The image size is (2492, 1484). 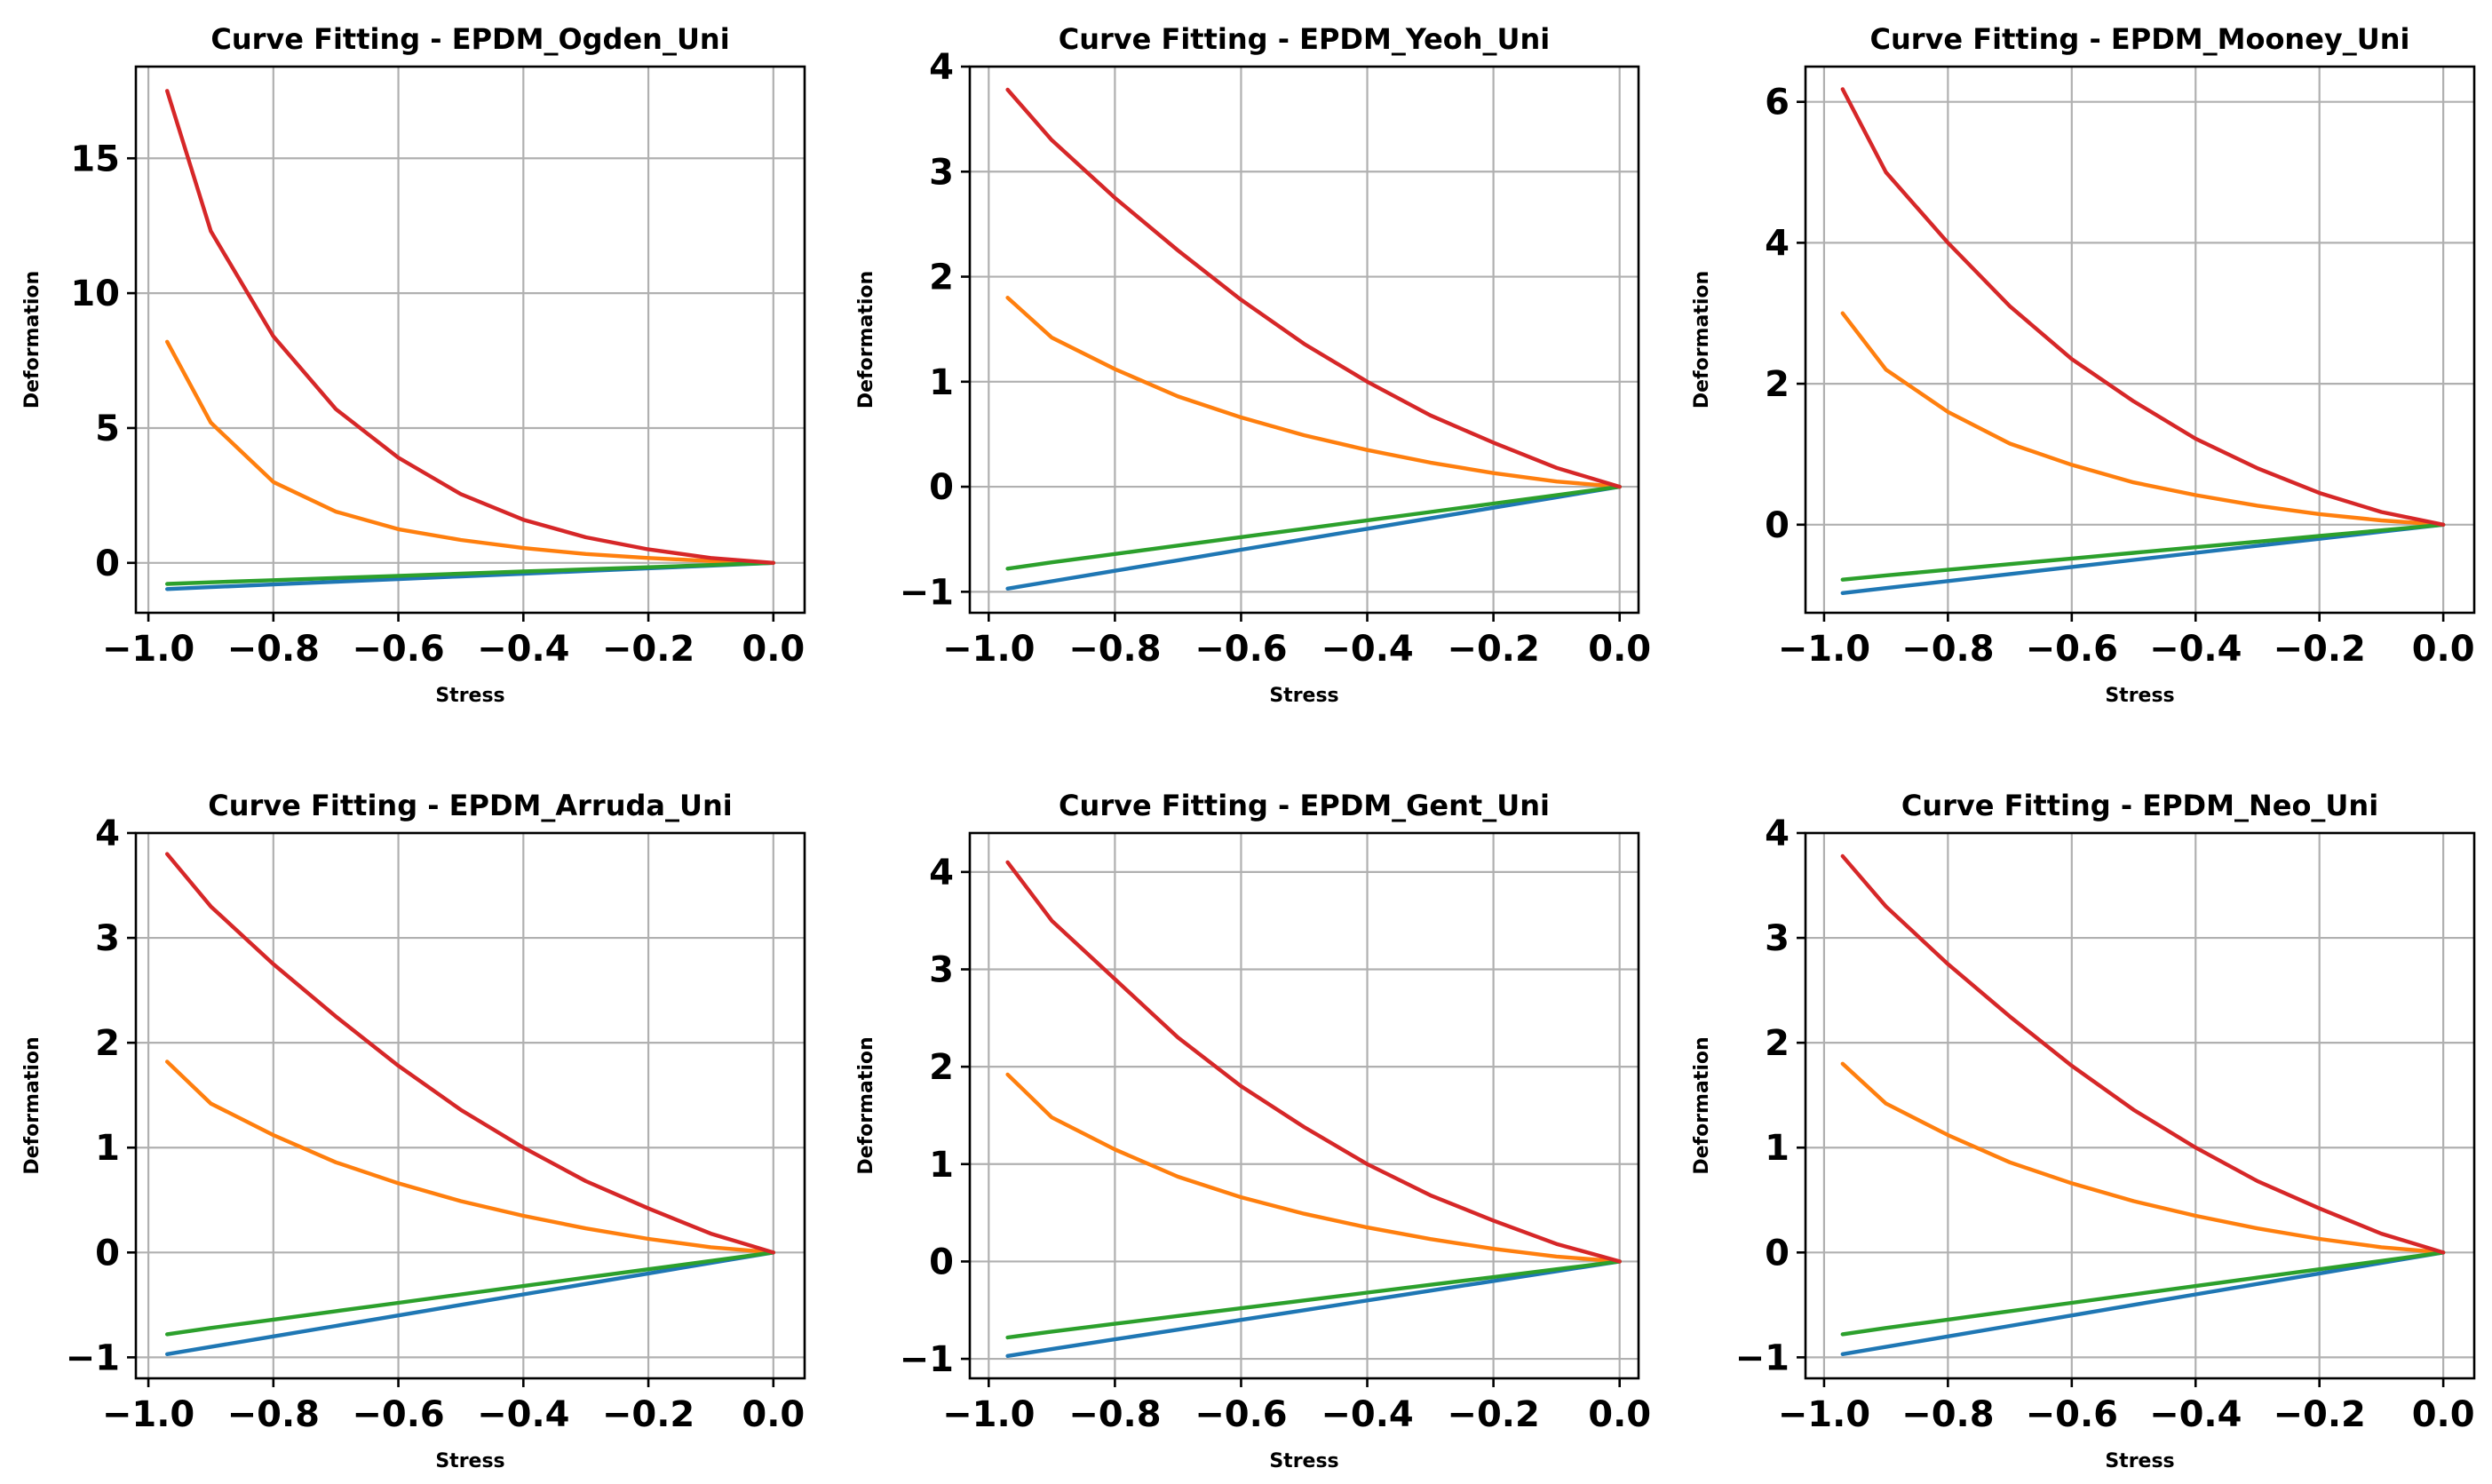 What do you see at coordinates (942, 873) in the screenshot?
I see `chart-5-y-tick-label: 4` at bounding box center [942, 873].